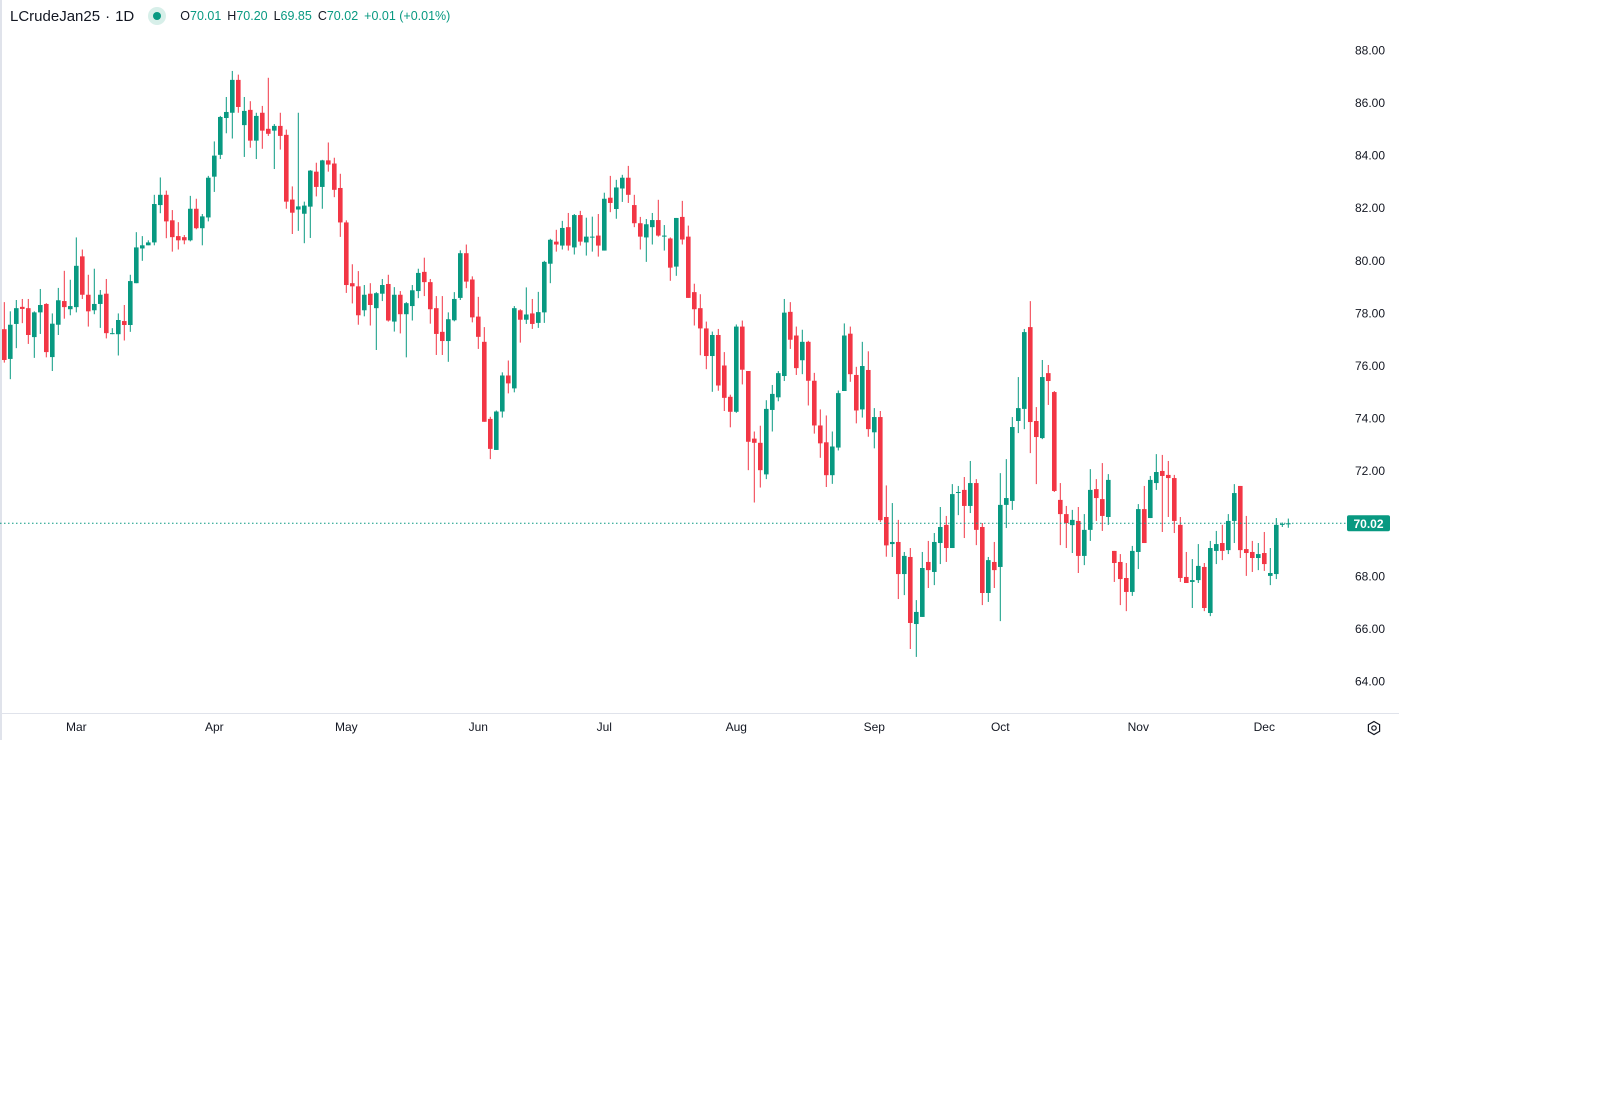 The width and height of the screenshot is (1611, 1100). I want to click on symbol-name: LCrudeJan25, so click(55, 16).